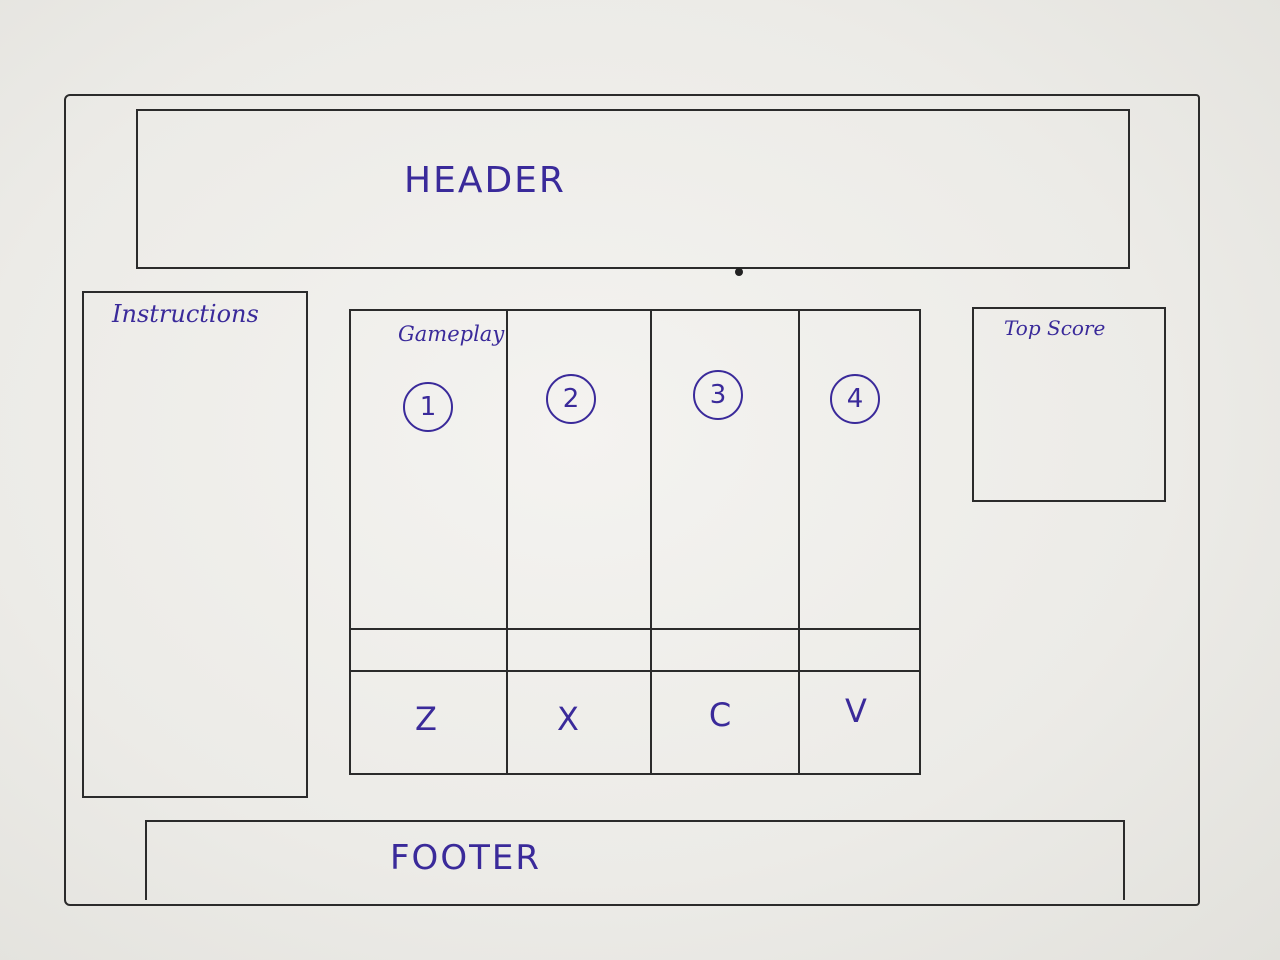 The height and width of the screenshot is (960, 1280). What do you see at coordinates (635, 860) in the screenshot?
I see `footer-region` at bounding box center [635, 860].